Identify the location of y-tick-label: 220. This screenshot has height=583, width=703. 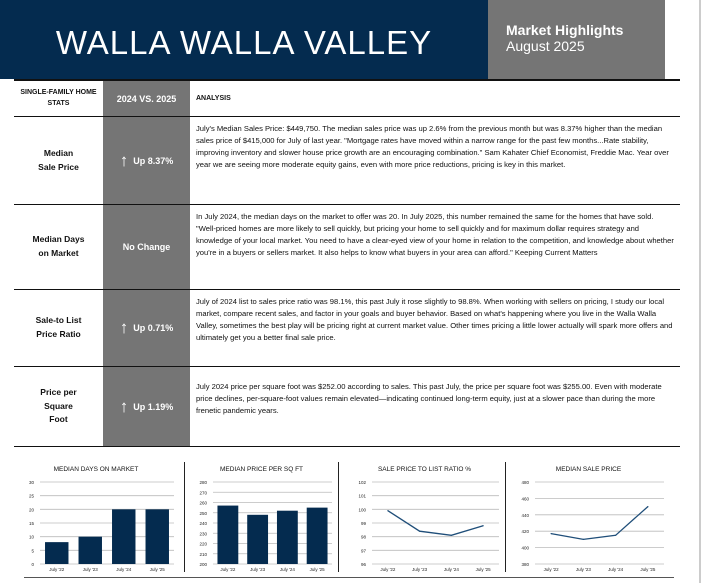
(203, 544).